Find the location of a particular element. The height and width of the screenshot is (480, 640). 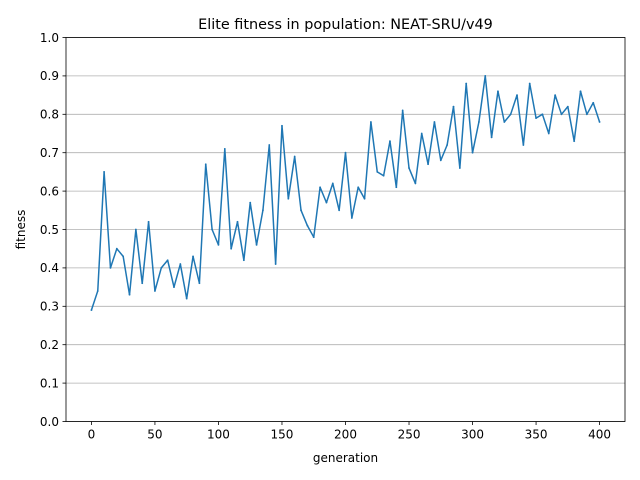

y-axis-label: fitness is located at coordinates (21, 230).